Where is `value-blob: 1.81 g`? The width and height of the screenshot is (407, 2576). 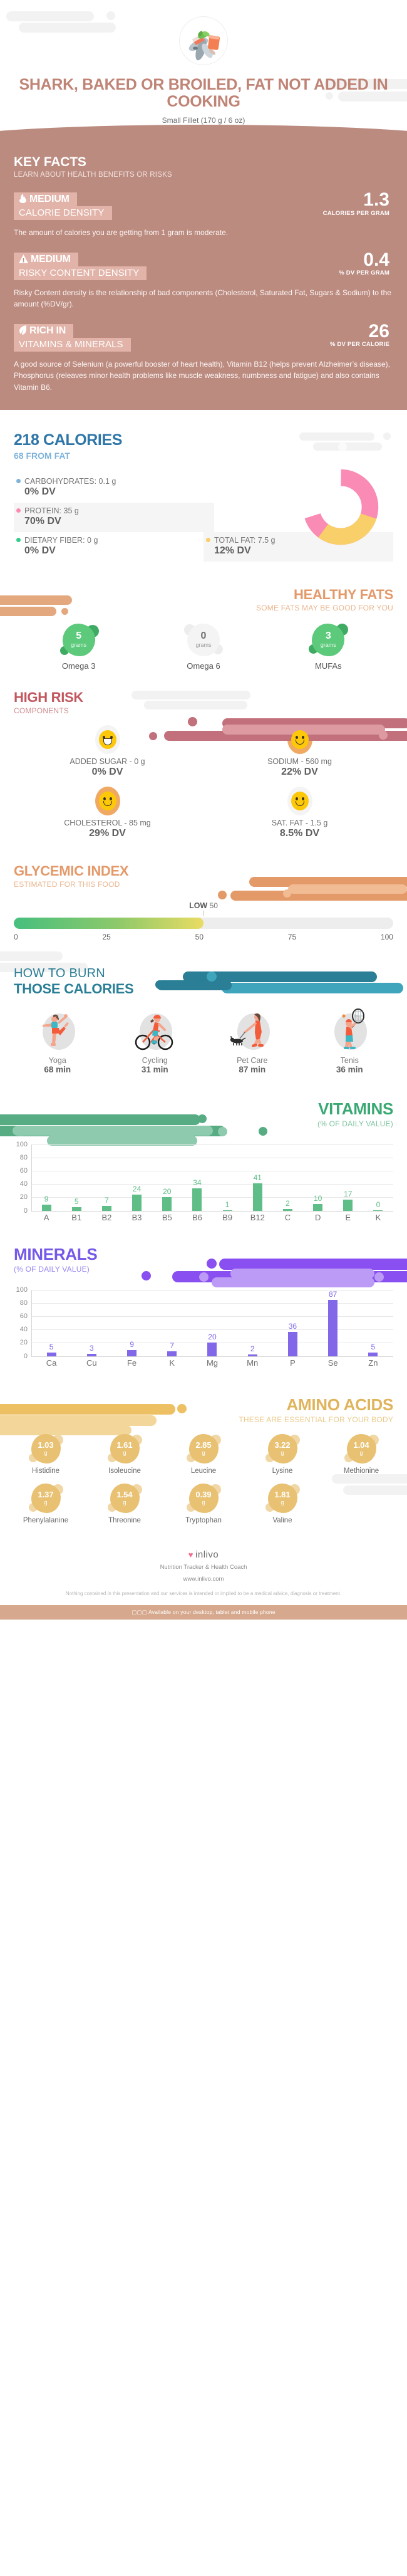
value-blob: 1.81 g is located at coordinates (282, 1498).